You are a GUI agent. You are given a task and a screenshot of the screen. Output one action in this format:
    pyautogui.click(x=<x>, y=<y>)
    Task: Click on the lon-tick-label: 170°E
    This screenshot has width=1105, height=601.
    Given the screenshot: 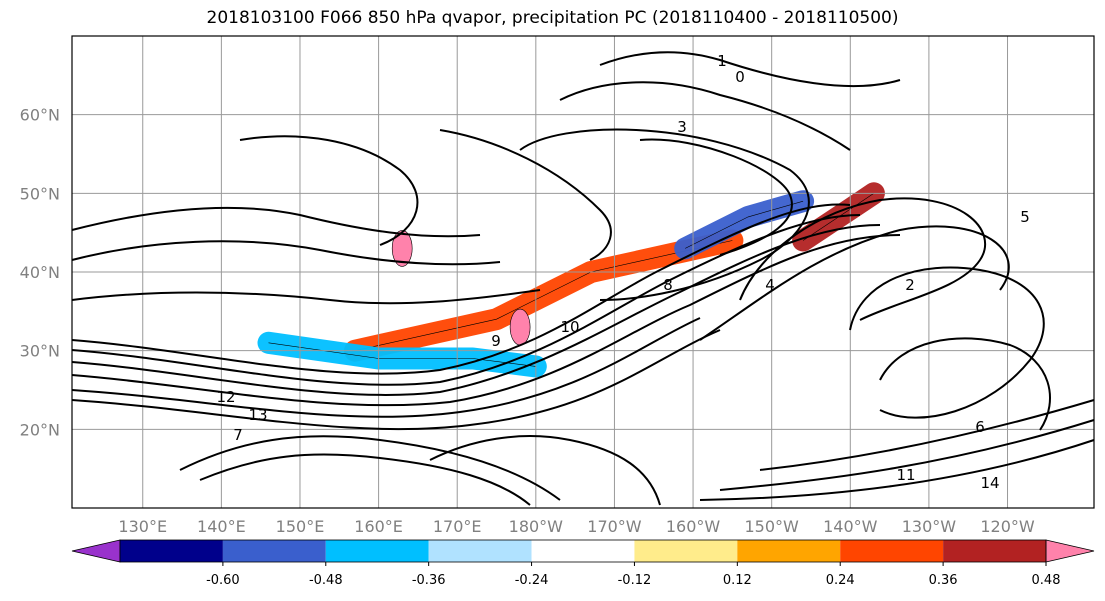 What is the action you would take?
    pyautogui.click(x=457, y=526)
    